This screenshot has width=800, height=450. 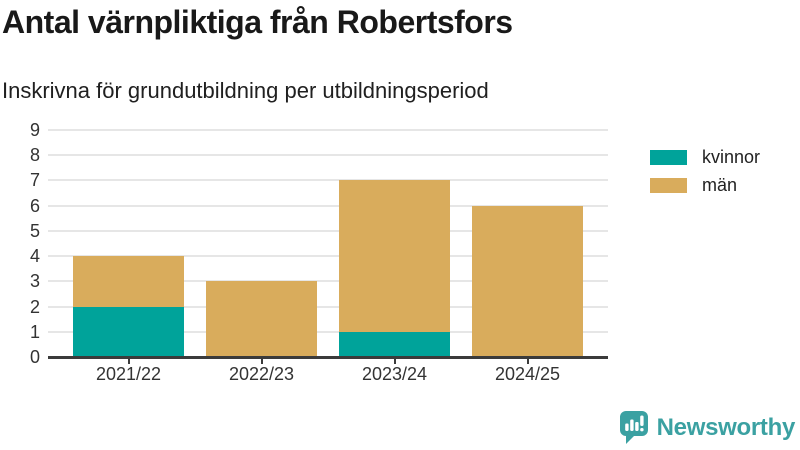 I want to click on bar-2021/22, so click(x=128, y=306).